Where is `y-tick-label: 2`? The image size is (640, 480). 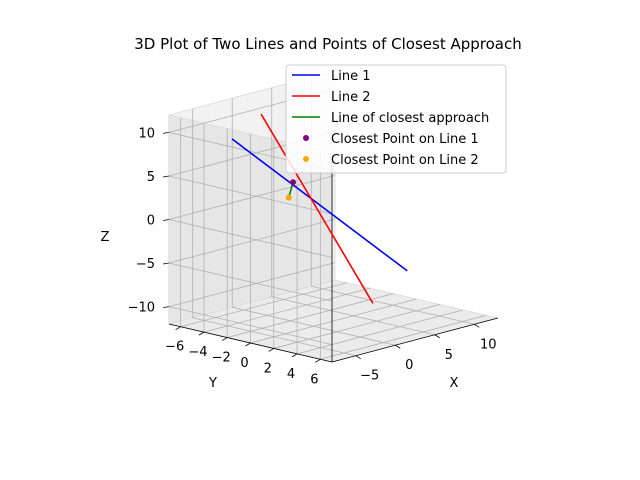 y-tick-label: 2 is located at coordinates (268, 368).